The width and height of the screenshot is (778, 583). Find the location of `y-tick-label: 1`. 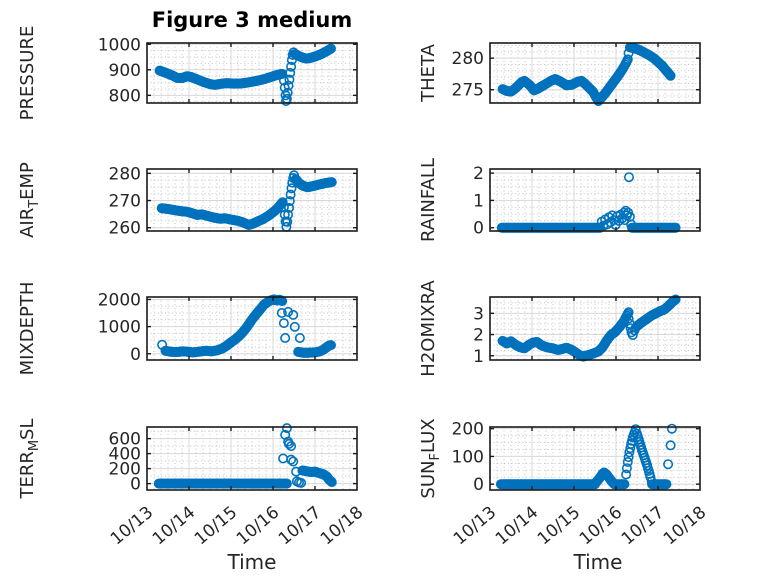

y-tick-label: 1 is located at coordinates (478, 201).